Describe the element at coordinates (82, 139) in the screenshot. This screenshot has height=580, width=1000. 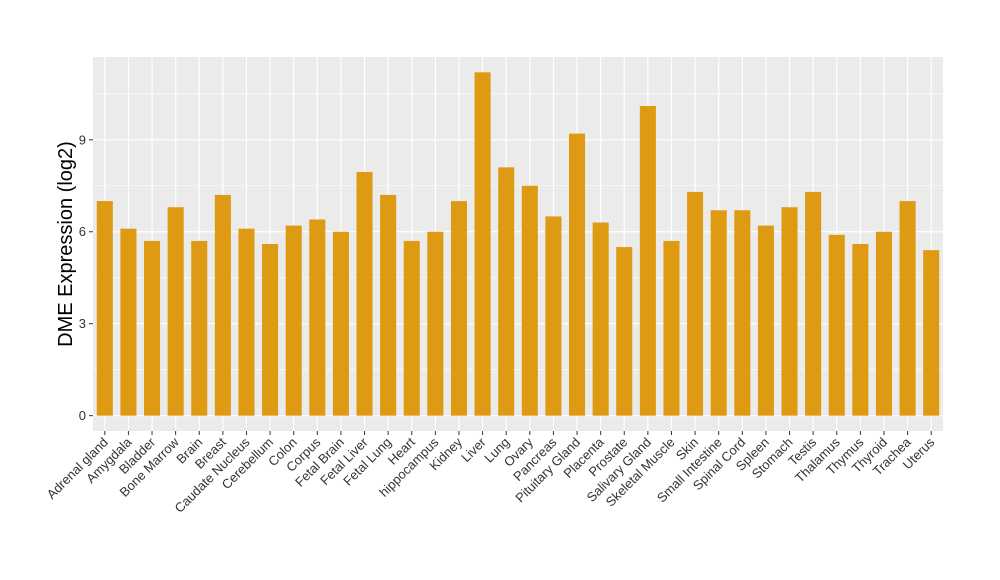
I see `y-tick-label: 9` at that location.